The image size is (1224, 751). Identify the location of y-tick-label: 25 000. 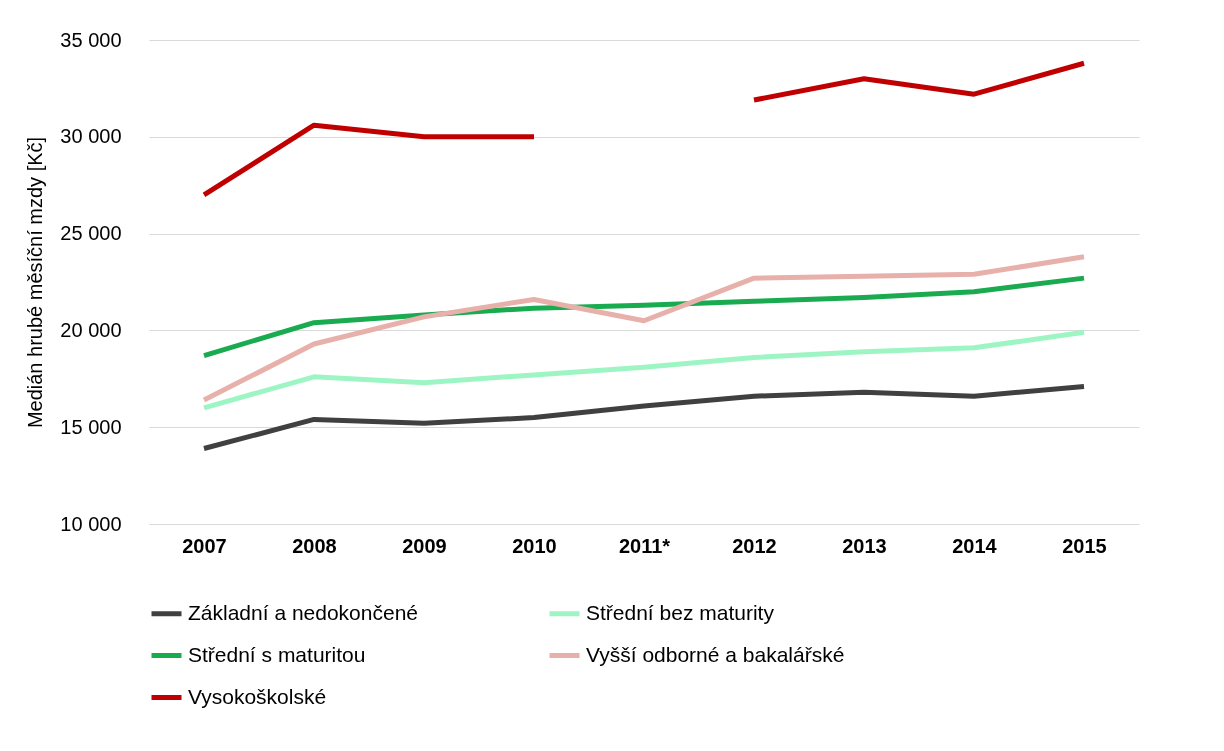
(91, 233).